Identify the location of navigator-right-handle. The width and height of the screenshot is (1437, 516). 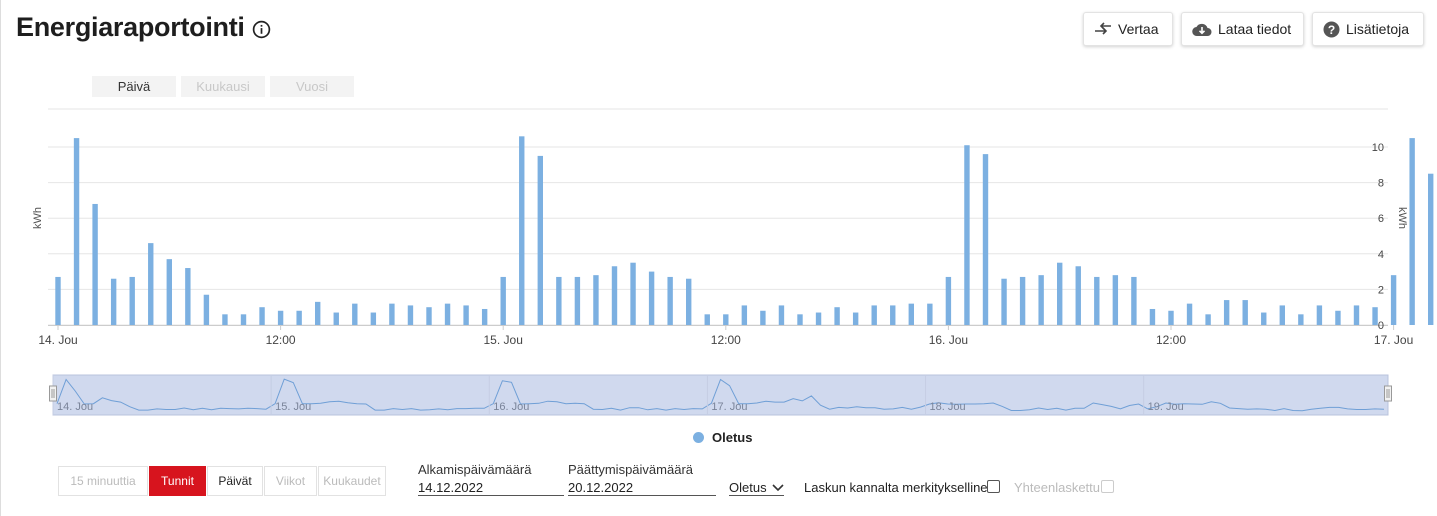
(1388, 393).